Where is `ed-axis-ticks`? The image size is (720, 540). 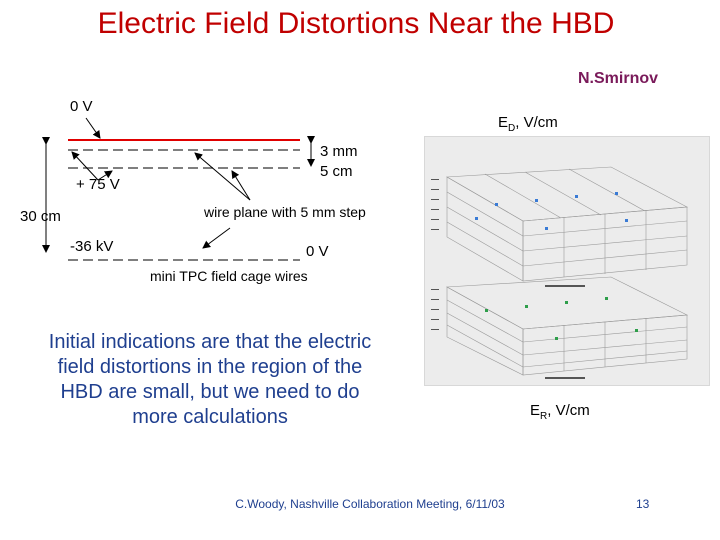
ed-axis-ticks is located at coordinates (508, 233).